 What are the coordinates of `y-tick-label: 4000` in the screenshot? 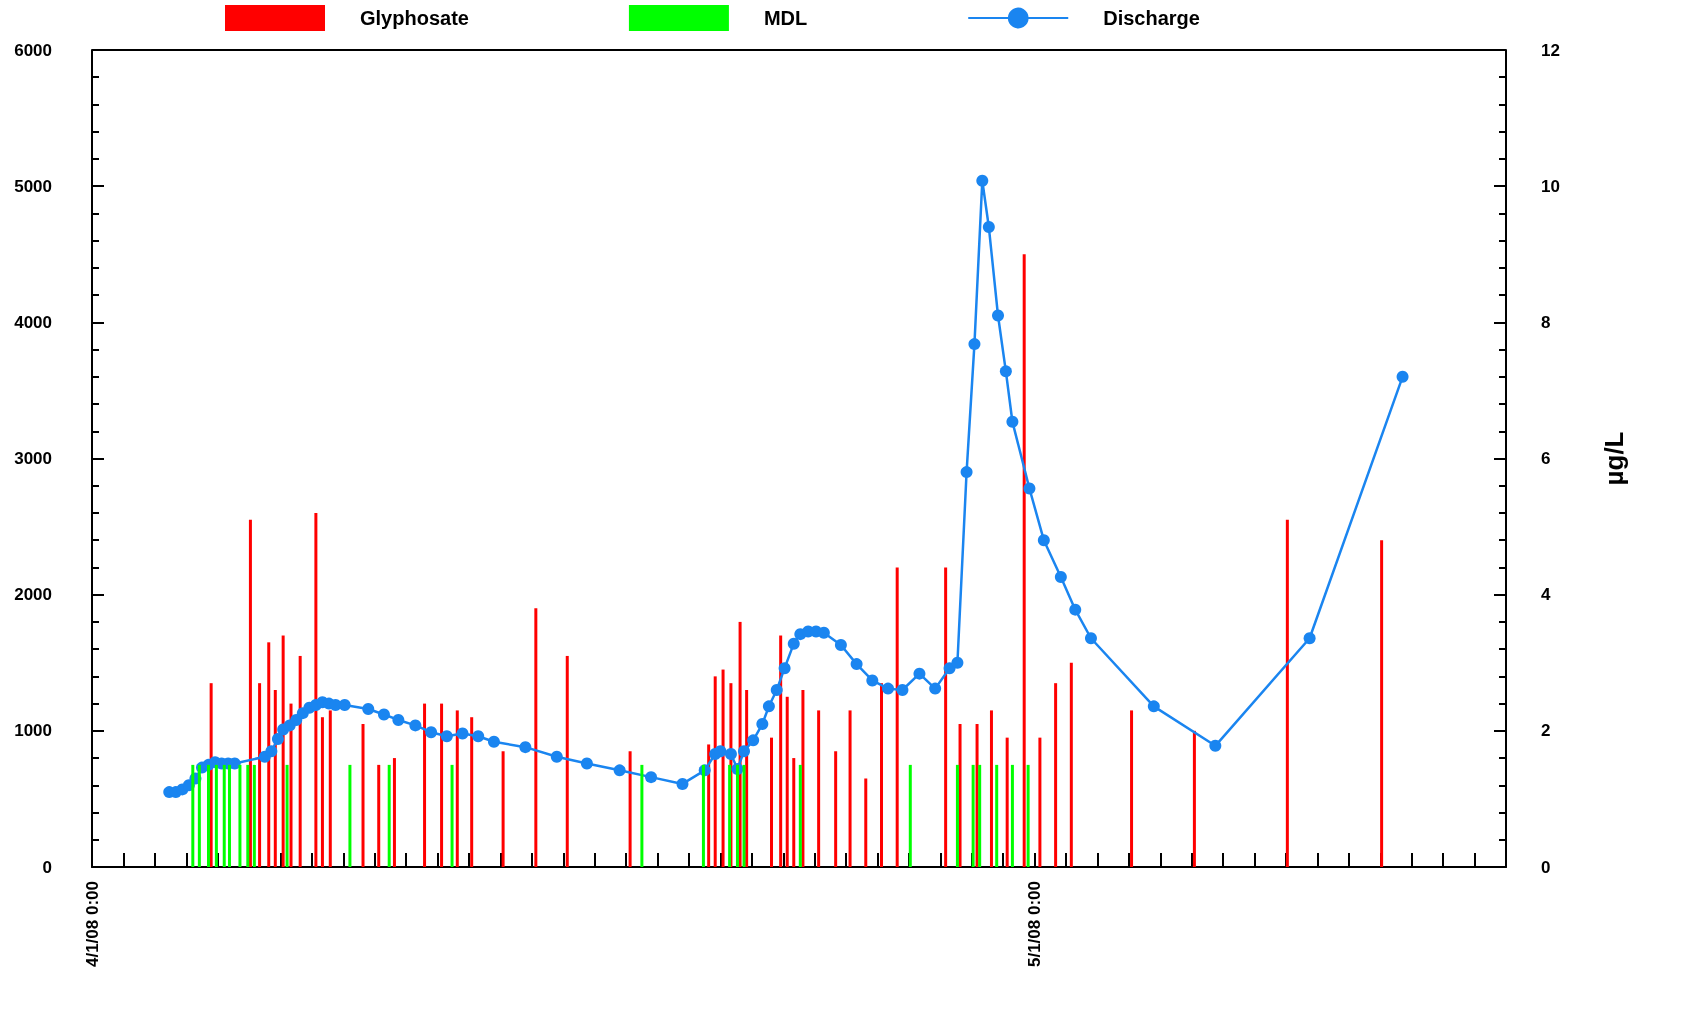 It's located at (33, 322).